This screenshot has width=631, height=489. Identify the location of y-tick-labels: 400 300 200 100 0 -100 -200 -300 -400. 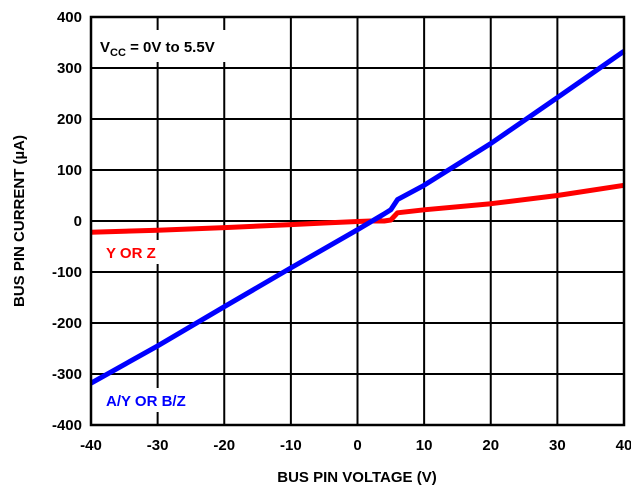
(67, 221).